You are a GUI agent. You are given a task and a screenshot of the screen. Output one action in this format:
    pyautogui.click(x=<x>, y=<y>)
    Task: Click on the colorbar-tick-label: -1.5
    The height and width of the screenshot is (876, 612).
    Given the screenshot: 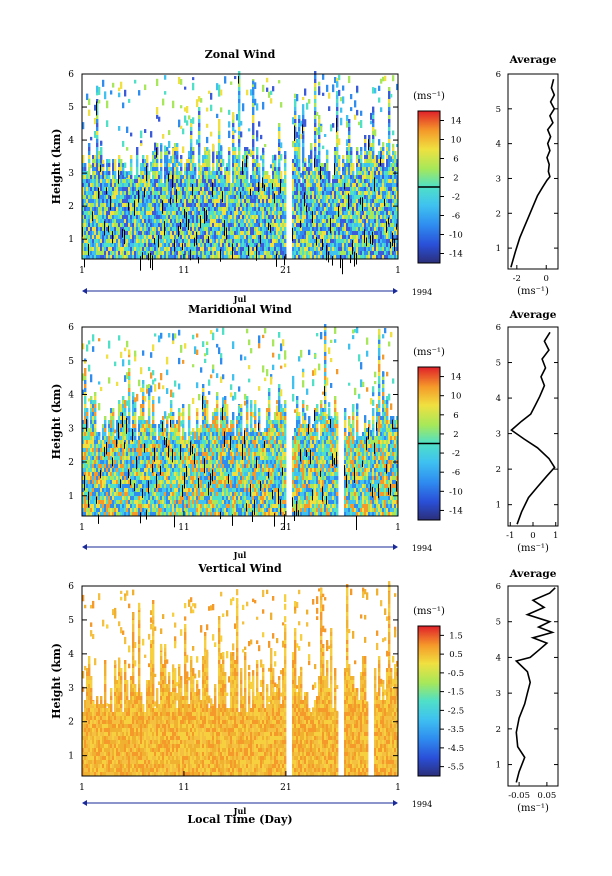 What is the action you would take?
    pyautogui.click(x=456, y=693)
    